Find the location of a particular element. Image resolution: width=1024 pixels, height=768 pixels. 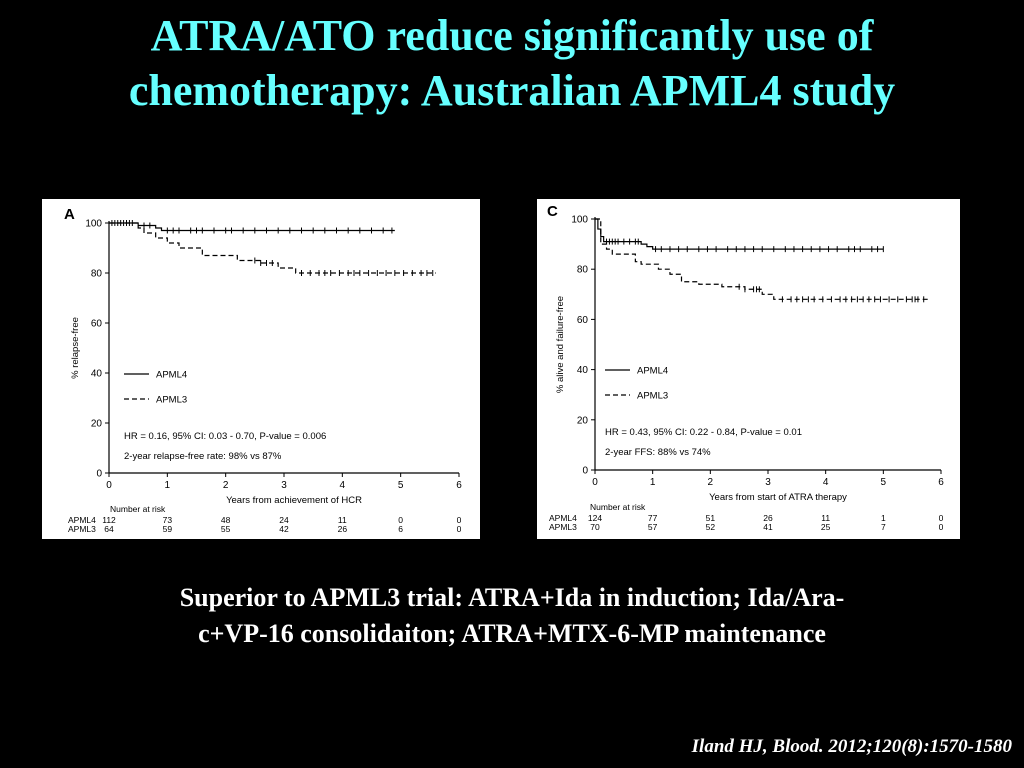

chart-c-risk-value: 57 is located at coordinates (653, 527).